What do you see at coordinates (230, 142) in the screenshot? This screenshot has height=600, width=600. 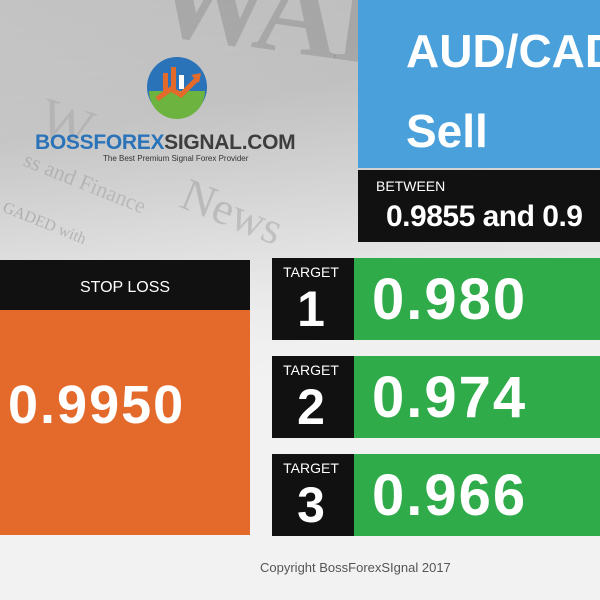 I see `brand-name-gray: SIGNAL.COM` at bounding box center [230, 142].